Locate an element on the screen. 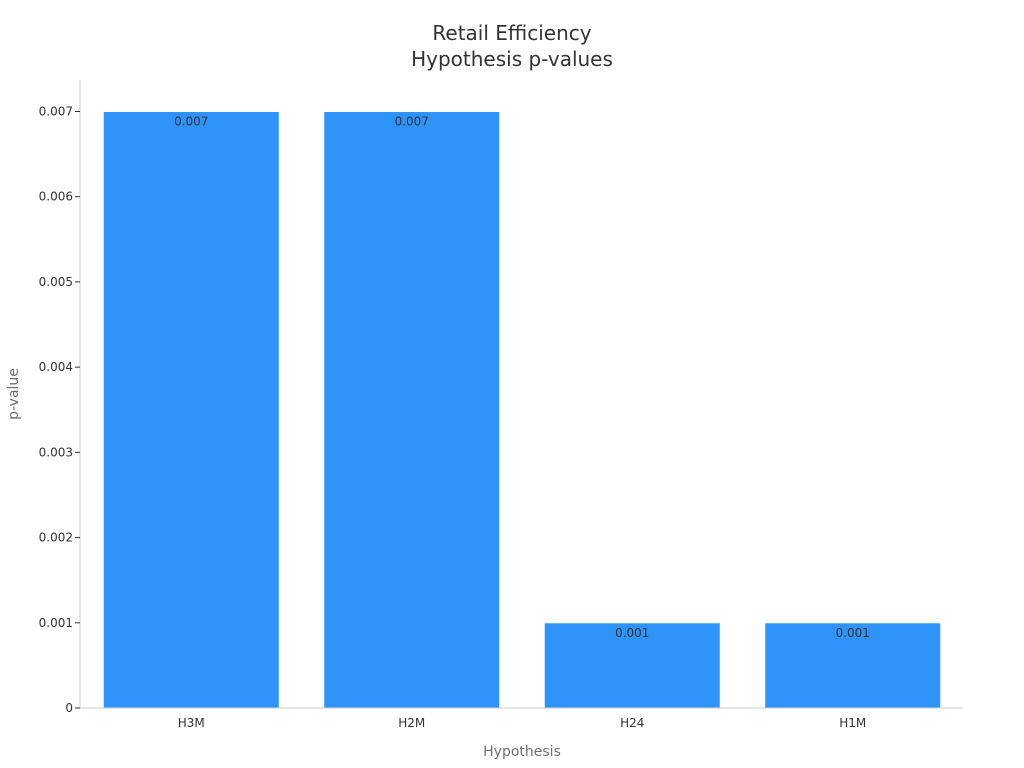  x-tick-label-h24: H24 is located at coordinates (632, 723).